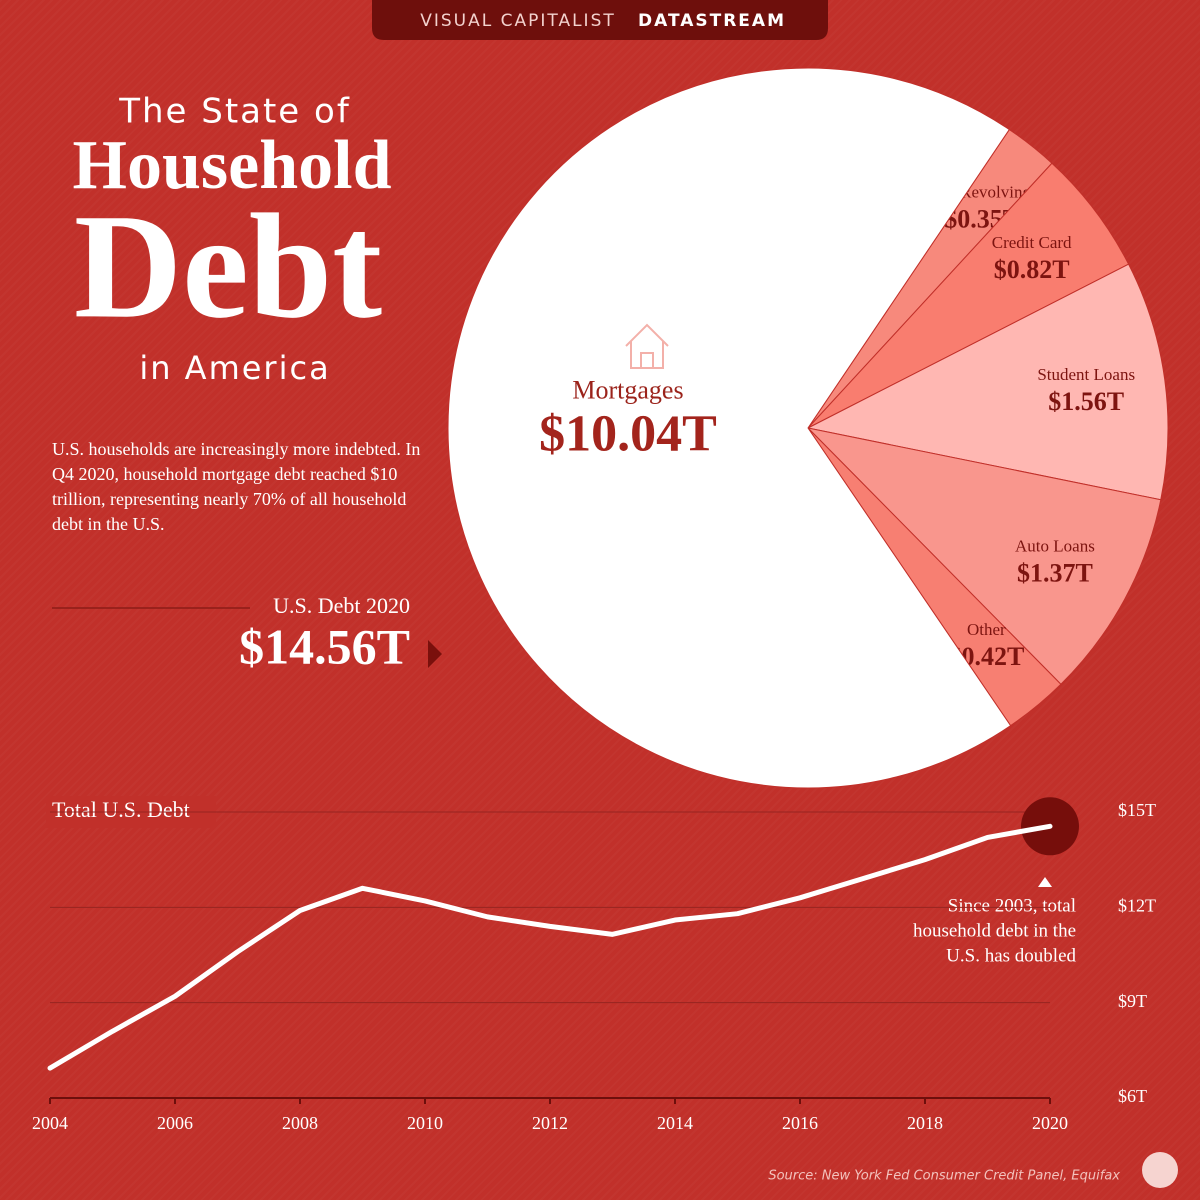 The height and width of the screenshot is (1200, 1200). Describe the element at coordinates (228, 266) in the screenshot. I see `title-line: Debt` at that location.